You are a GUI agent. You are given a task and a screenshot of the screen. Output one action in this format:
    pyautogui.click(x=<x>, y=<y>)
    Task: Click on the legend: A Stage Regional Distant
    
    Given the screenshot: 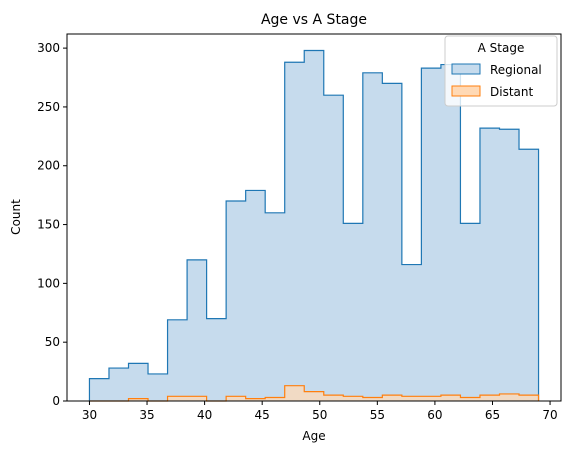 What is the action you would take?
    pyautogui.click(x=501, y=71)
    